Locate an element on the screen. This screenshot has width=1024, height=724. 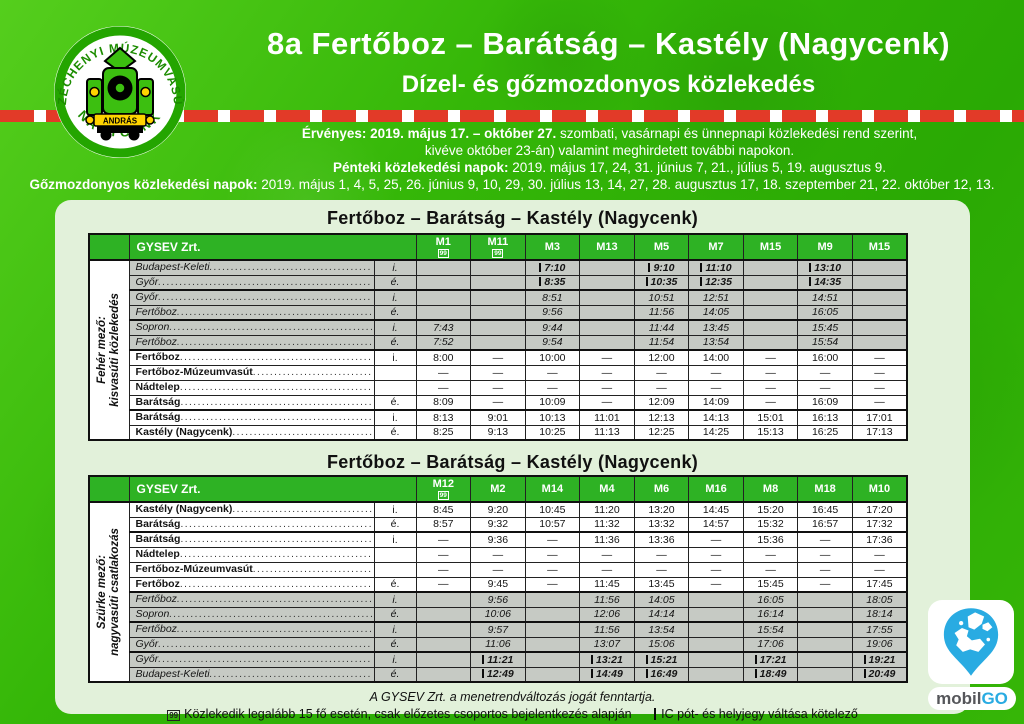
header-row: GYSEV Zrt. M1 99 M11 99 M3 M13 M5 M7 M15 M9 M15 is located at coordinates (498, 247).